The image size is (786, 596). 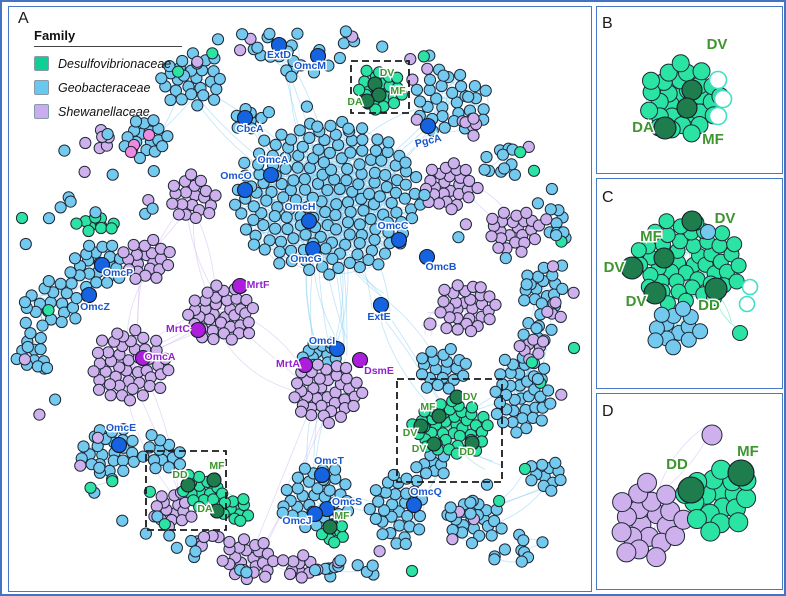 I want to click on hub-label-omcs: OmcS, so click(x=347, y=502).